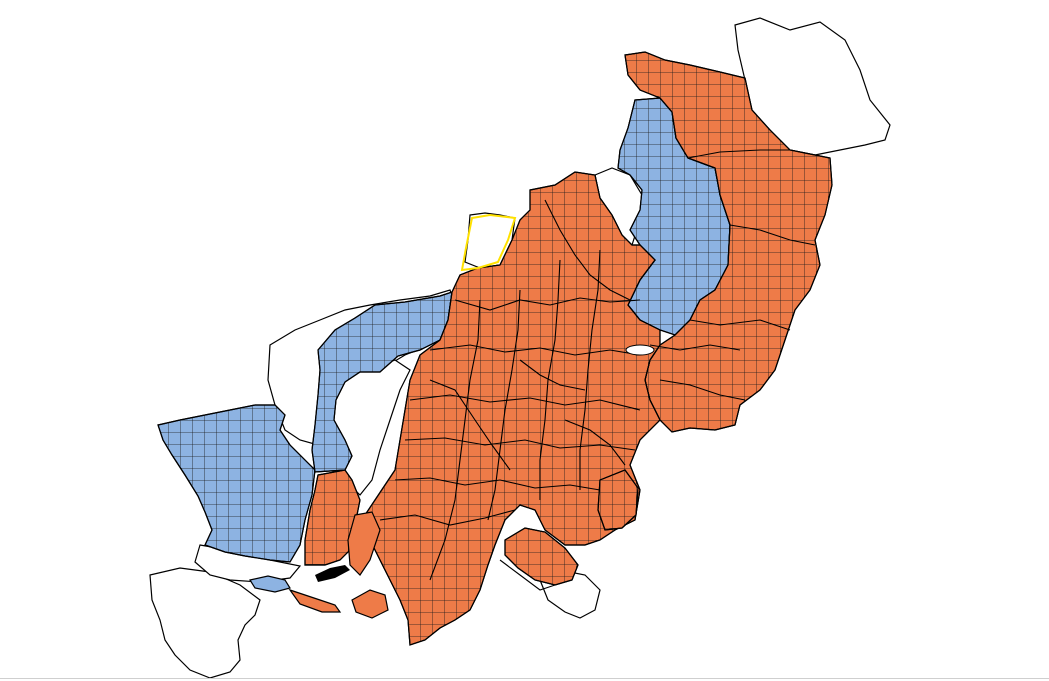  I want to click on selected-district-outline, so click(488, 242).